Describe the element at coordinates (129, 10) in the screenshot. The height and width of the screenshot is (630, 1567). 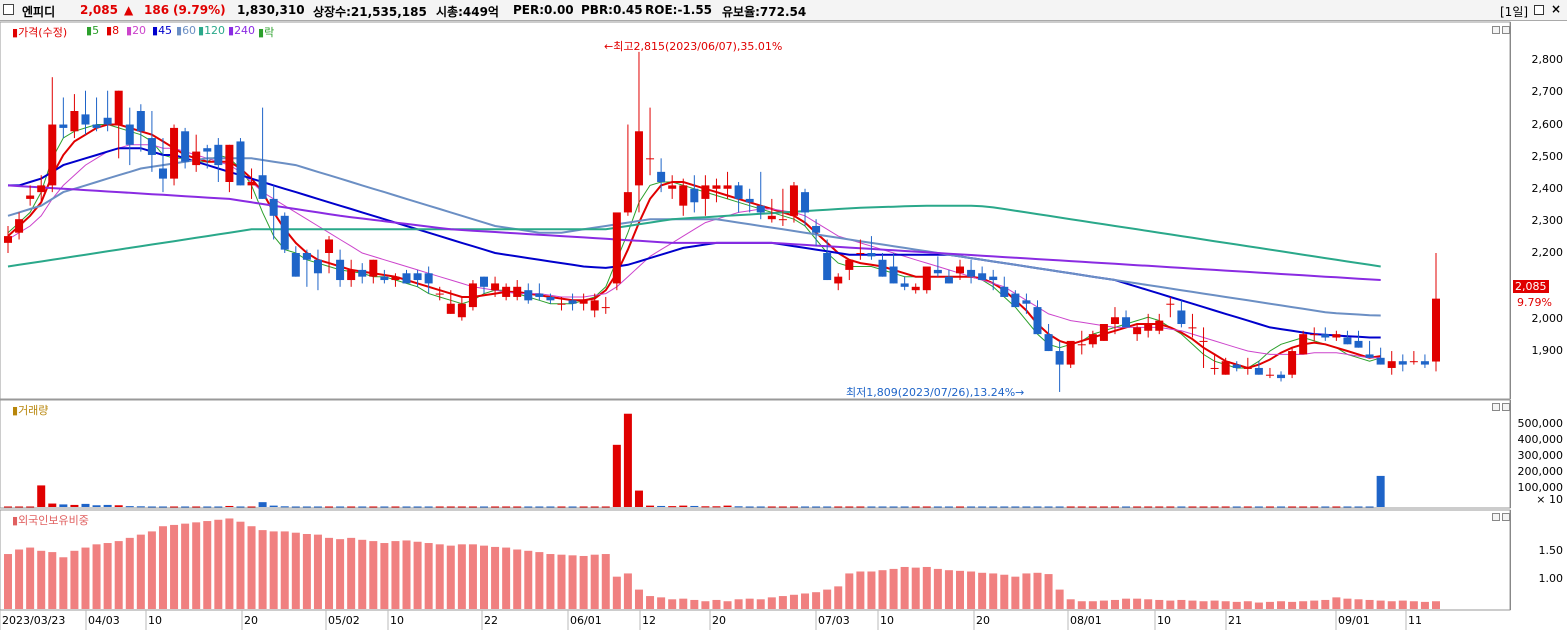
I see `up-arrow-icon: ▲` at that location.